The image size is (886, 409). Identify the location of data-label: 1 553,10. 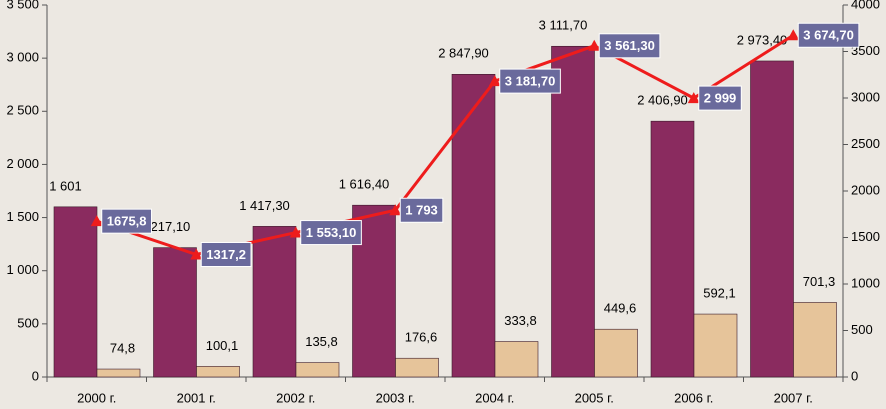
(331, 232).